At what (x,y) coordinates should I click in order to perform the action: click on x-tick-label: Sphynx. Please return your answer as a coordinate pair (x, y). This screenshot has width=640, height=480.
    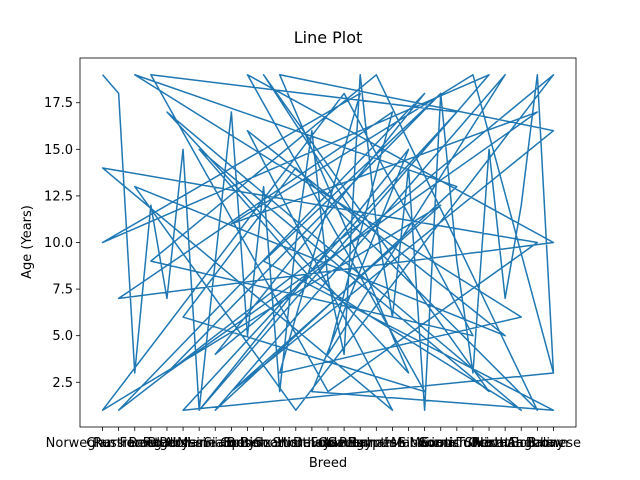
    Looking at the image, I should click on (247, 443).